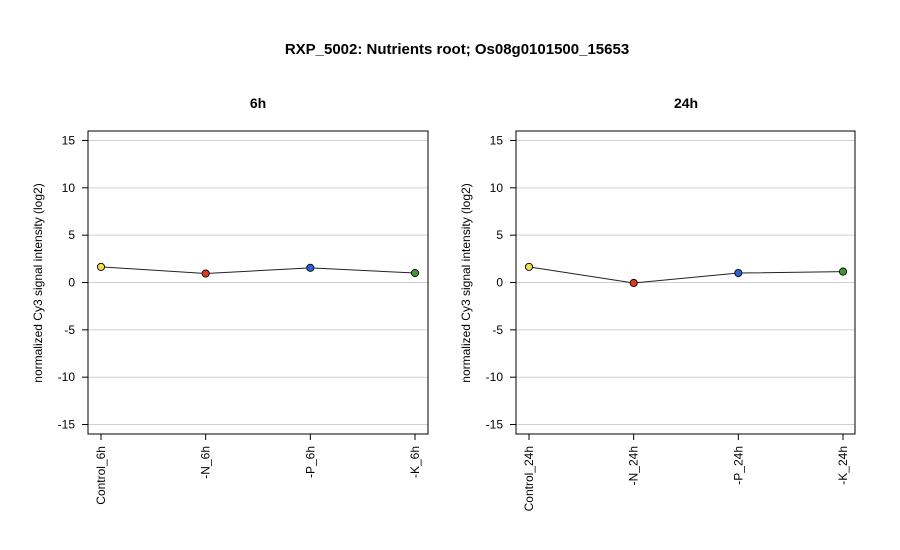  What do you see at coordinates (634, 465) in the screenshot?
I see `x-tick-label: -N_24h` at bounding box center [634, 465].